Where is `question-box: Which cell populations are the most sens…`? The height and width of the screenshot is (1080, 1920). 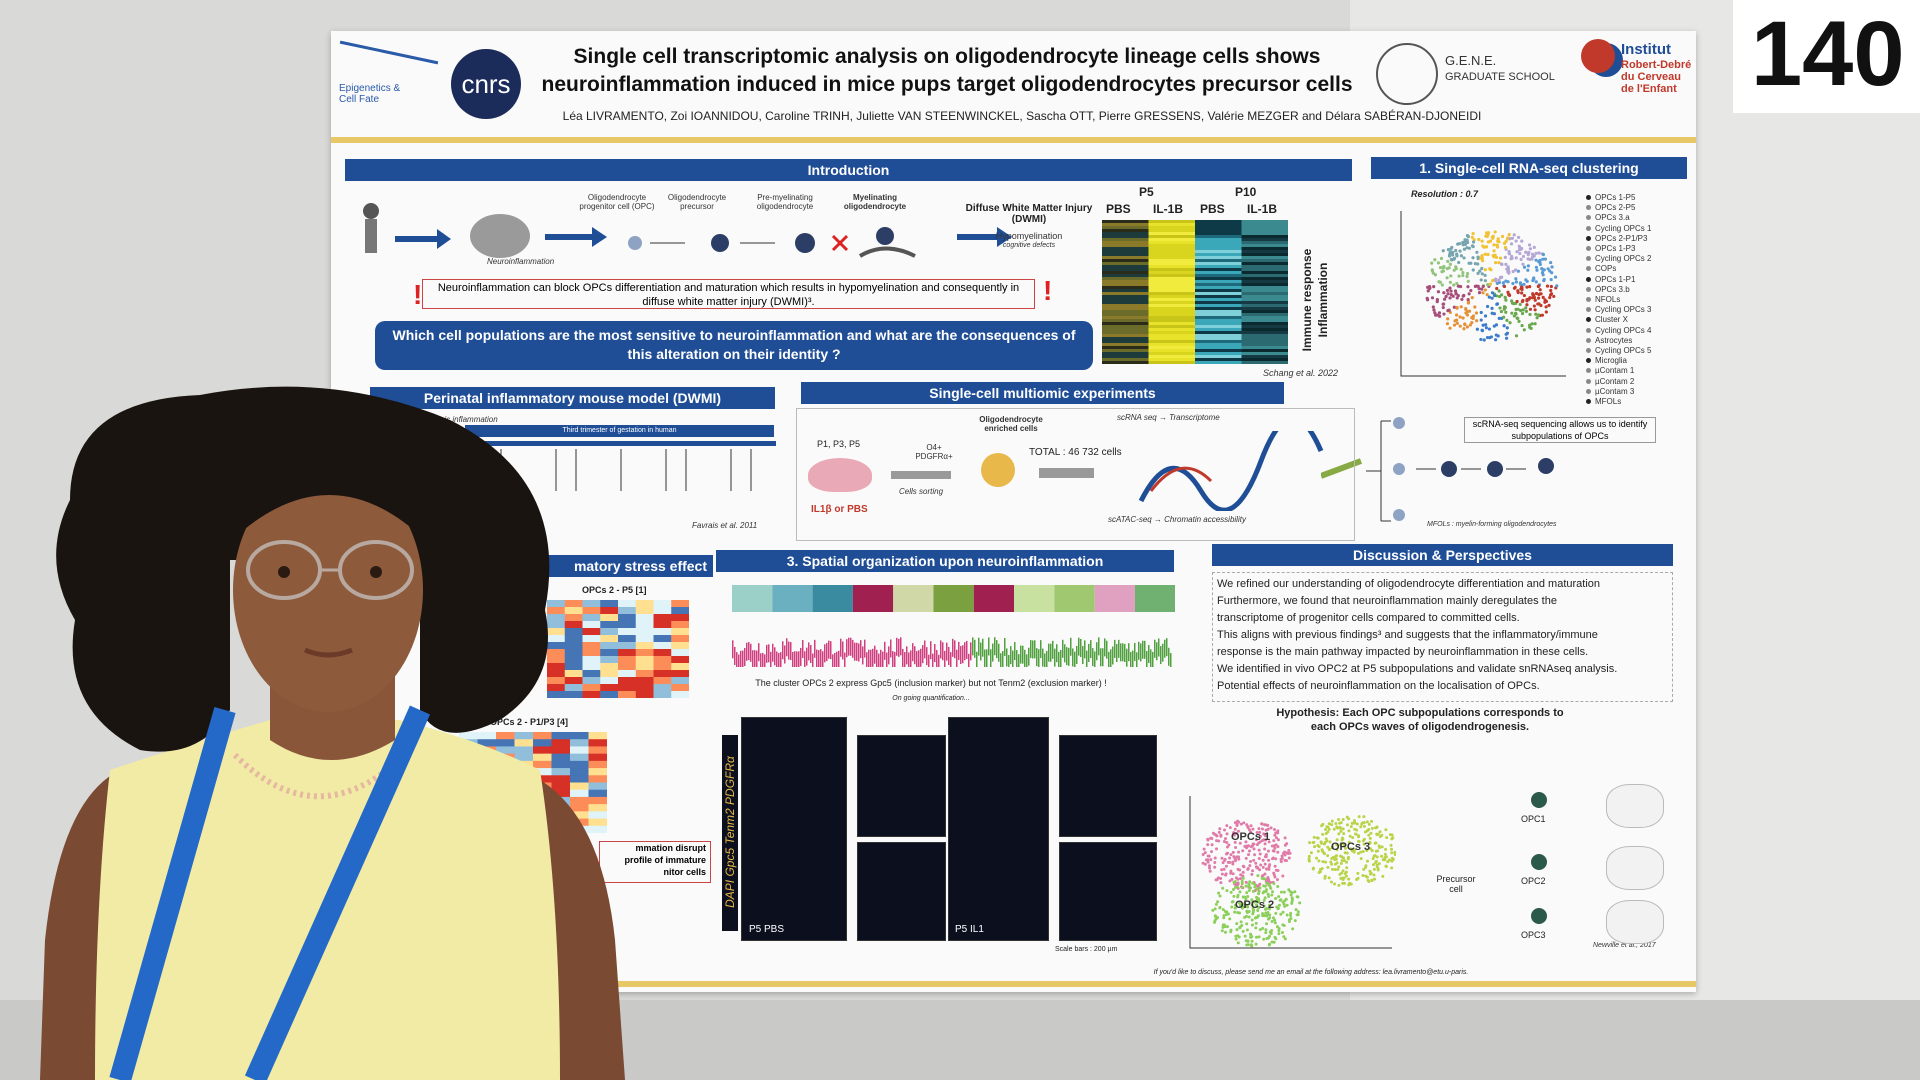 question-box: Which cell populations are the most sens… is located at coordinates (734, 345).